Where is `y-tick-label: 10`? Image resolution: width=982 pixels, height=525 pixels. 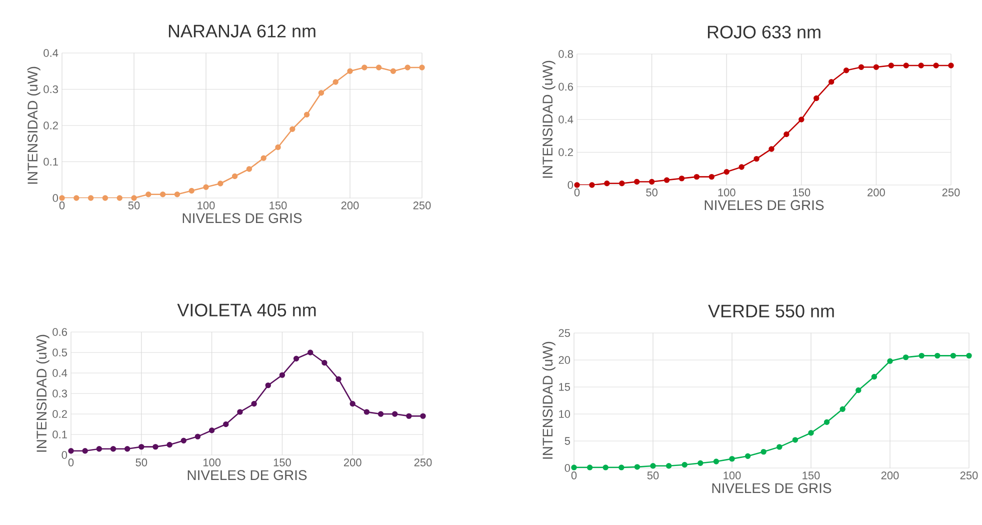
y-tick-label: 10 is located at coordinates (564, 414).